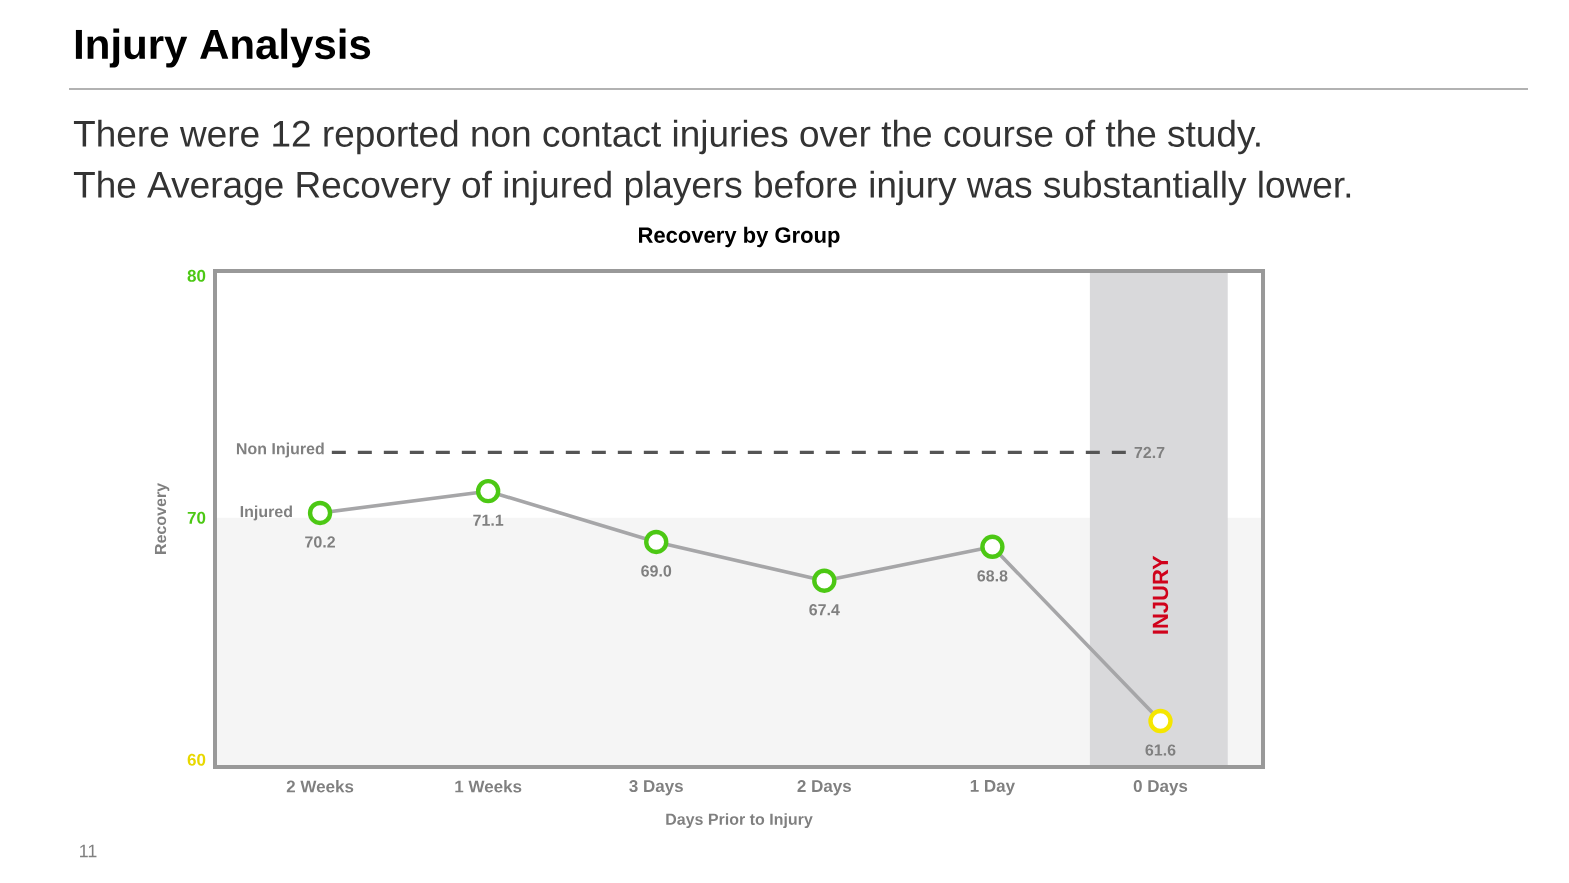 The width and height of the screenshot is (1569, 883). What do you see at coordinates (488, 520) in the screenshot?
I see `data-label: 71.1` at bounding box center [488, 520].